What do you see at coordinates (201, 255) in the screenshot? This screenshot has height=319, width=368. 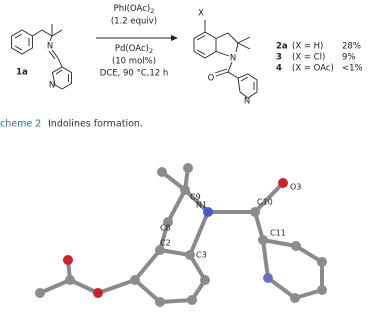 I see `atom-label: C3` at bounding box center [201, 255].